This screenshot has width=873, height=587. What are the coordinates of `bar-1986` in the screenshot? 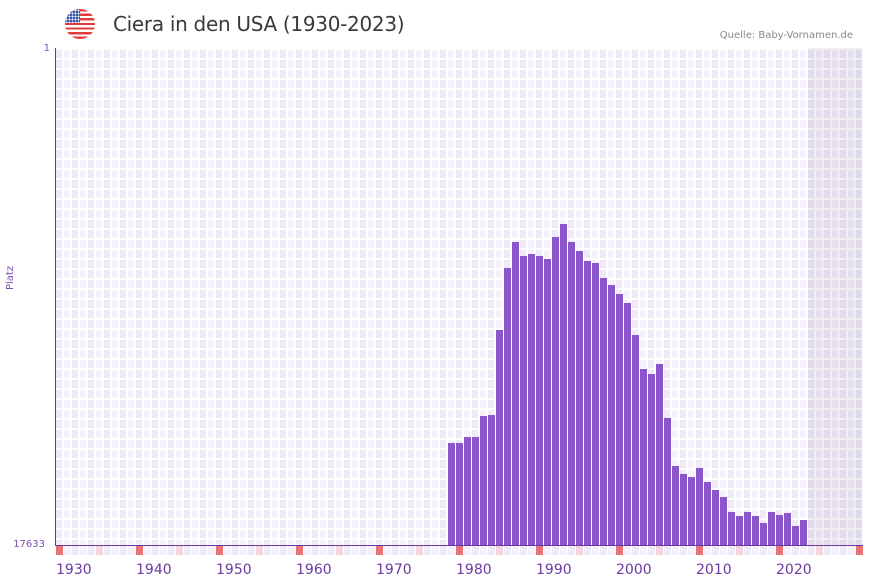 It's located at (507, 406).